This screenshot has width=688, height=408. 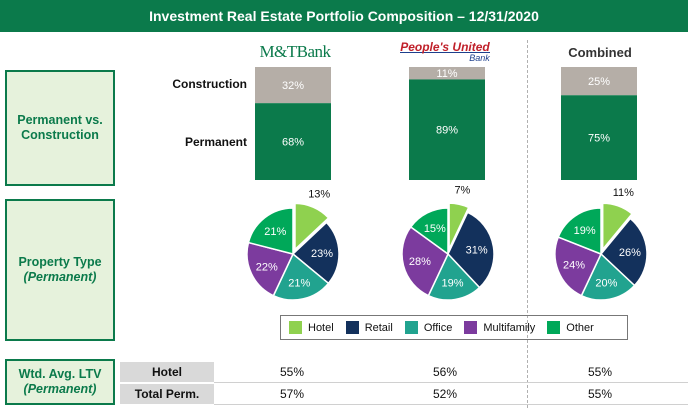 I want to click on legend-label-multifamily: Multifamily, so click(x=509, y=327).